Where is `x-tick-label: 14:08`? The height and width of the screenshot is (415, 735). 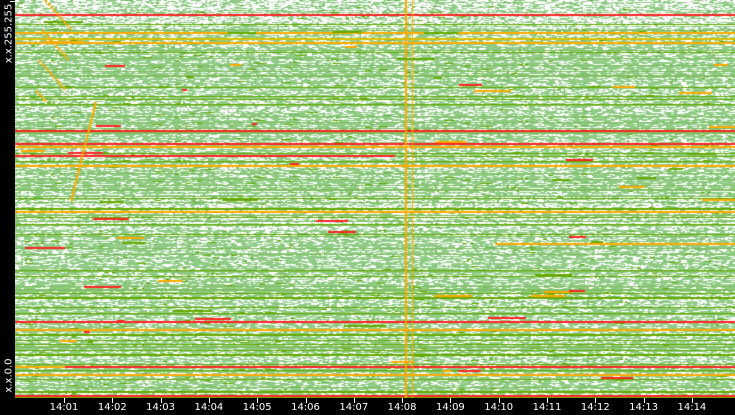
x-tick-label: 14:08 is located at coordinates (402, 407).